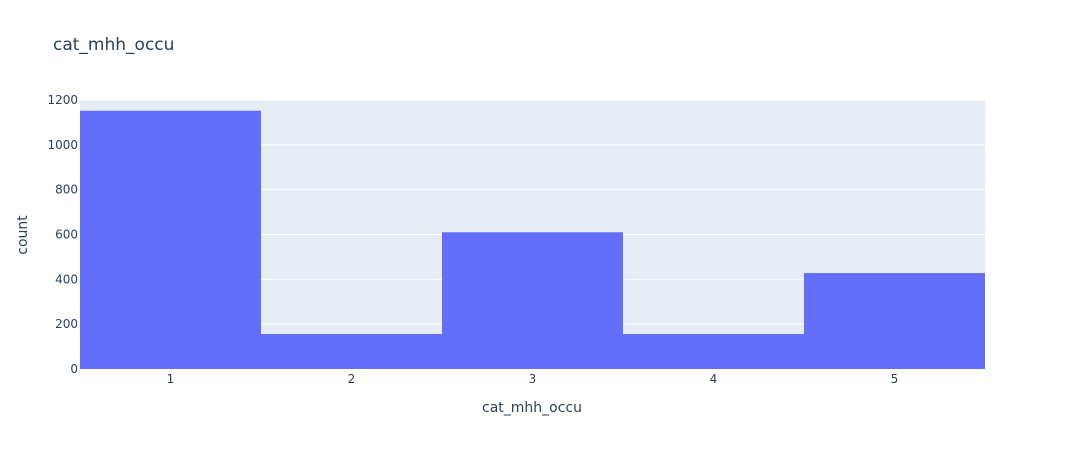 This screenshot has width=1065, height=450. I want to click on x-tick-label: 2, so click(352, 379).